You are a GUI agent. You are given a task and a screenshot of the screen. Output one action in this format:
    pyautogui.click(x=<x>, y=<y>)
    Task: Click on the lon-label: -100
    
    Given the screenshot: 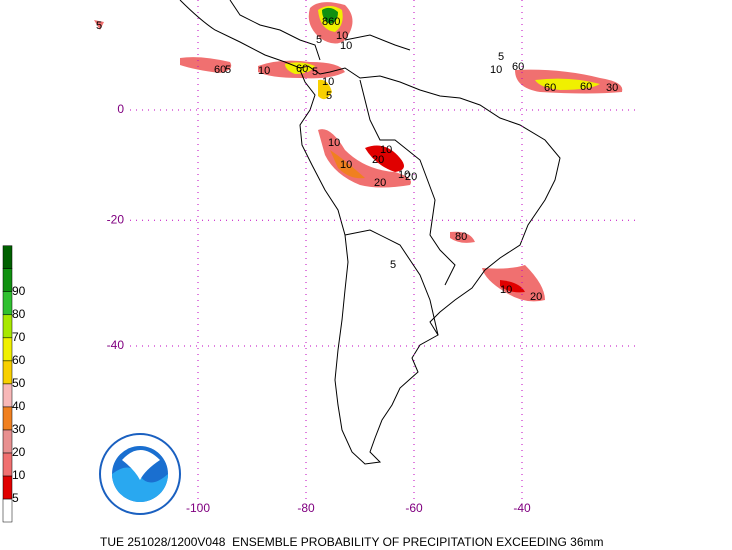 What is the action you would take?
    pyautogui.click(x=198, y=508)
    